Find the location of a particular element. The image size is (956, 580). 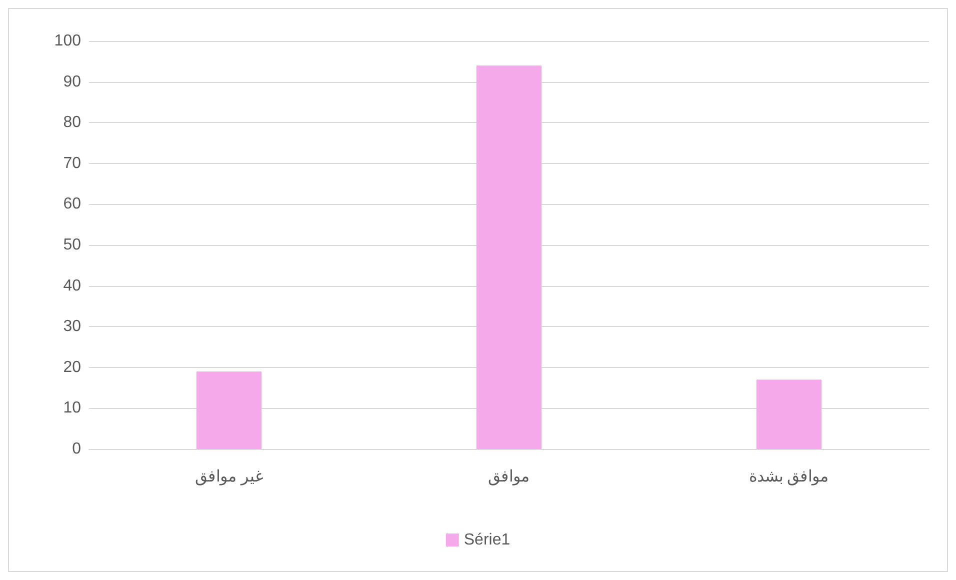

legend-label: Série1 is located at coordinates (487, 540).